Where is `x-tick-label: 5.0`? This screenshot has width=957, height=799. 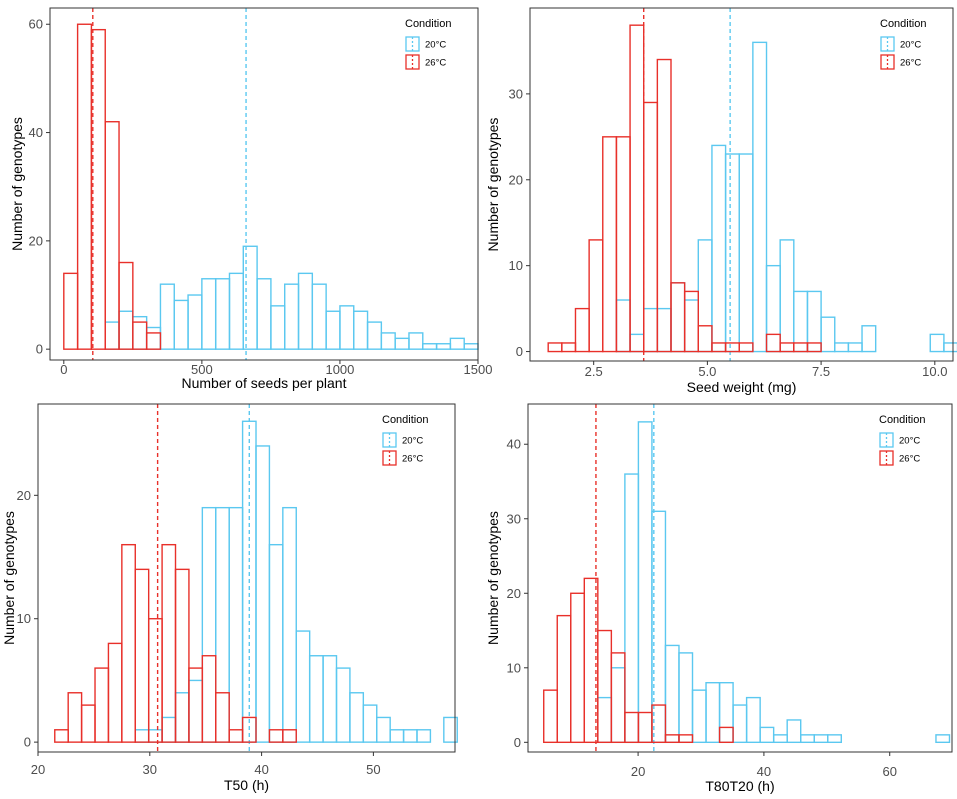
x-tick-label: 5.0 is located at coordinates (707, 371).